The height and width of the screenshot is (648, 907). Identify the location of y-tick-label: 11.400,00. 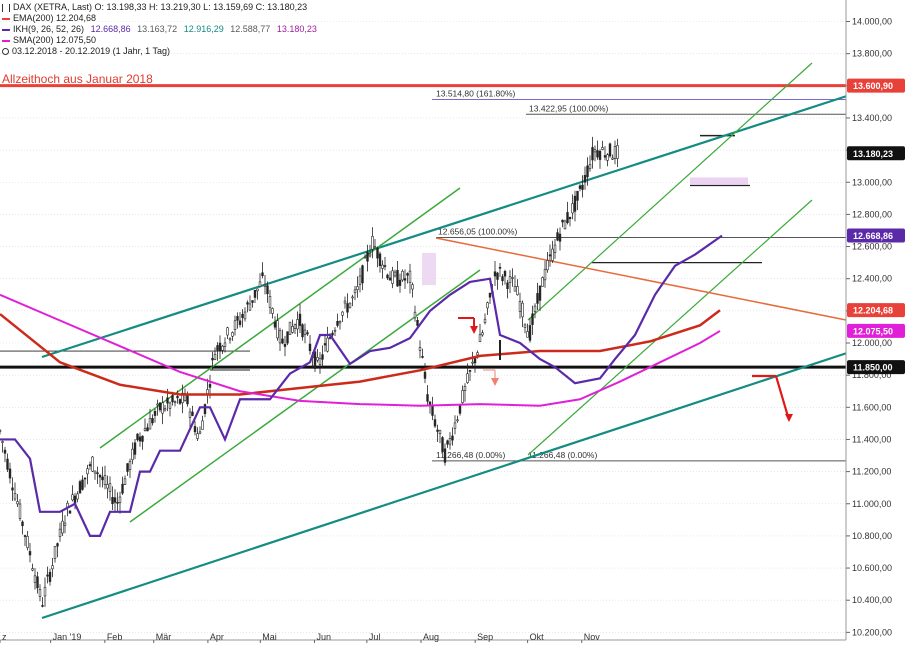
(871, 439).